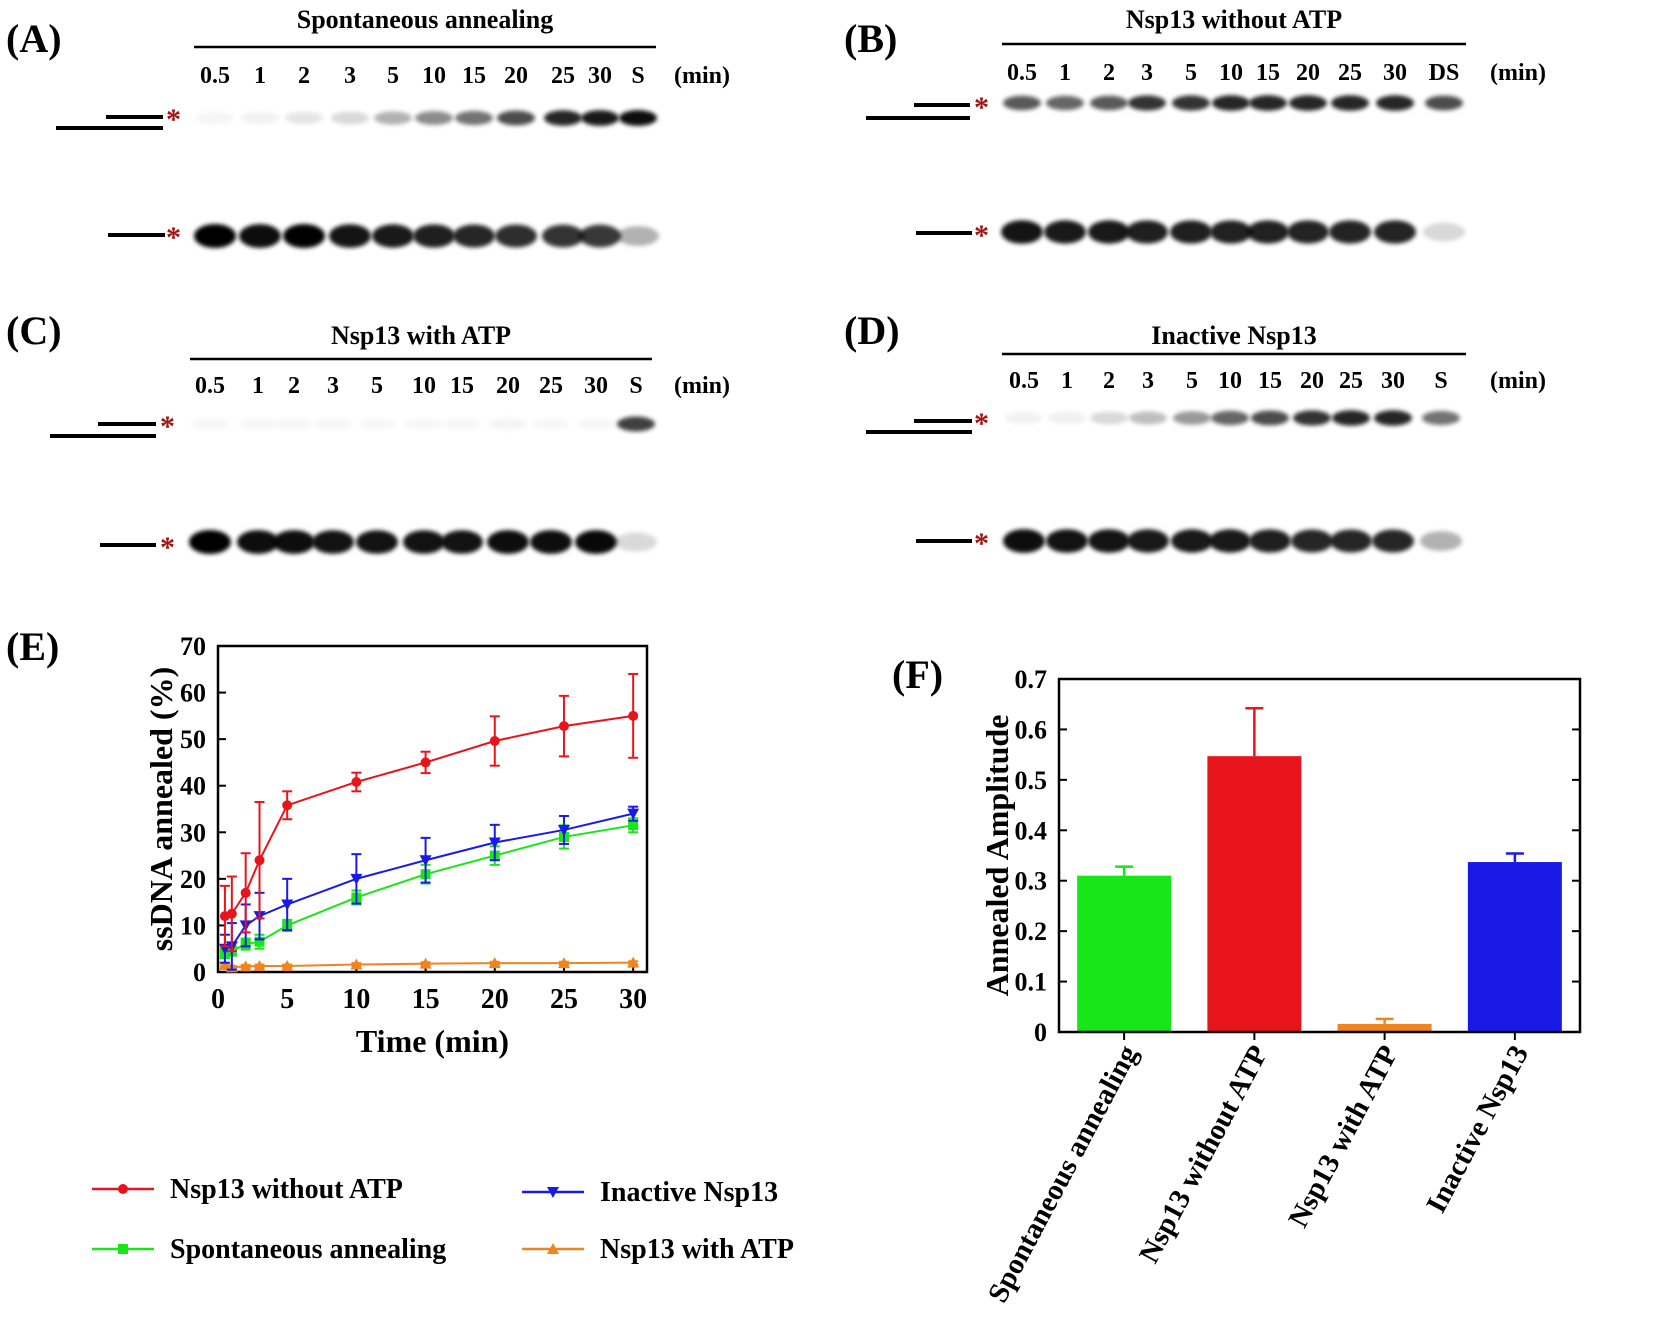 The image size is (1654, 1336). Describe the element at coordinates (1308, 73) in the screenshot. I see `lane-label: 20` at that location.